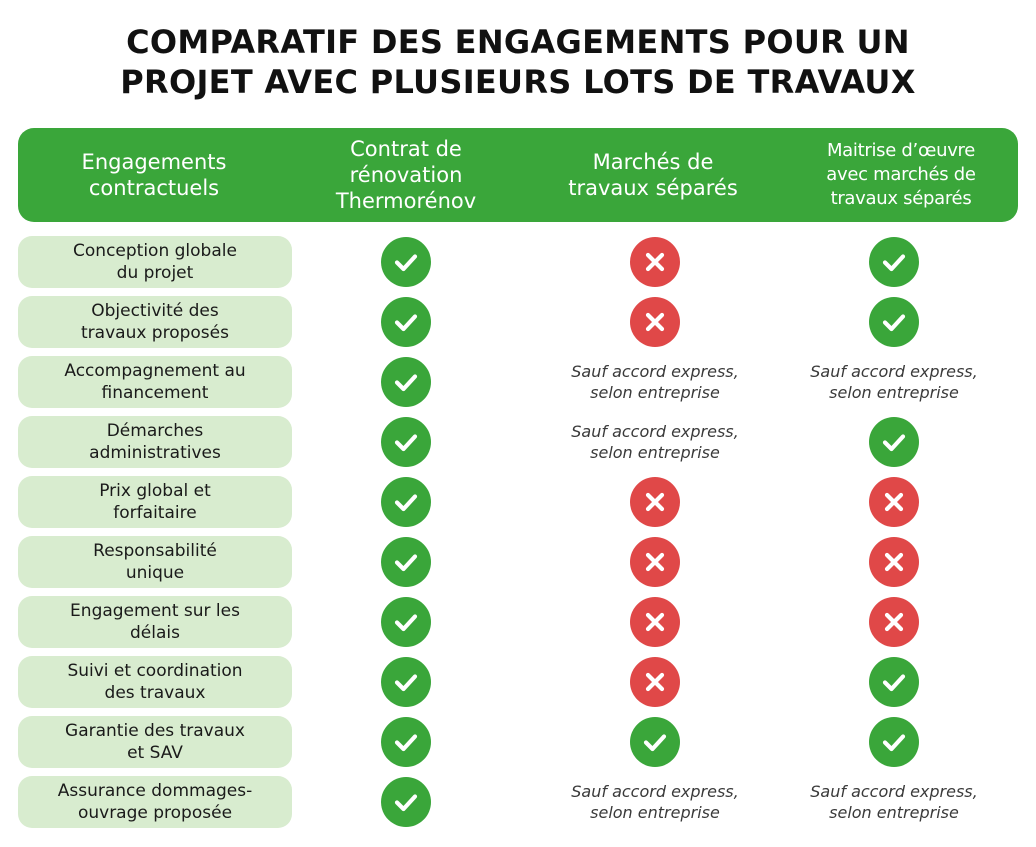 This screenshot has height=847, width=1036. I want to click on row-label: Assurance dommages-ouvrage proposée, so click(155, 802).